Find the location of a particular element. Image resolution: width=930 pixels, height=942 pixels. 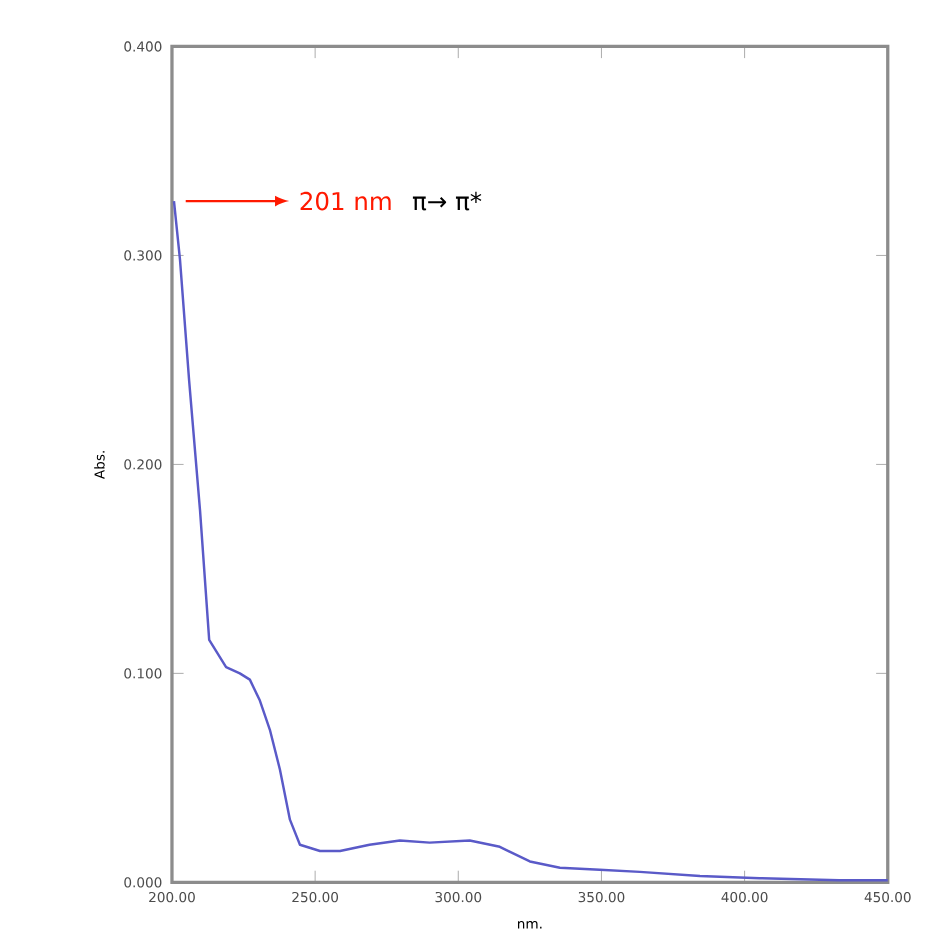

annotation: 201 nm is located at coordinates (345, 201).